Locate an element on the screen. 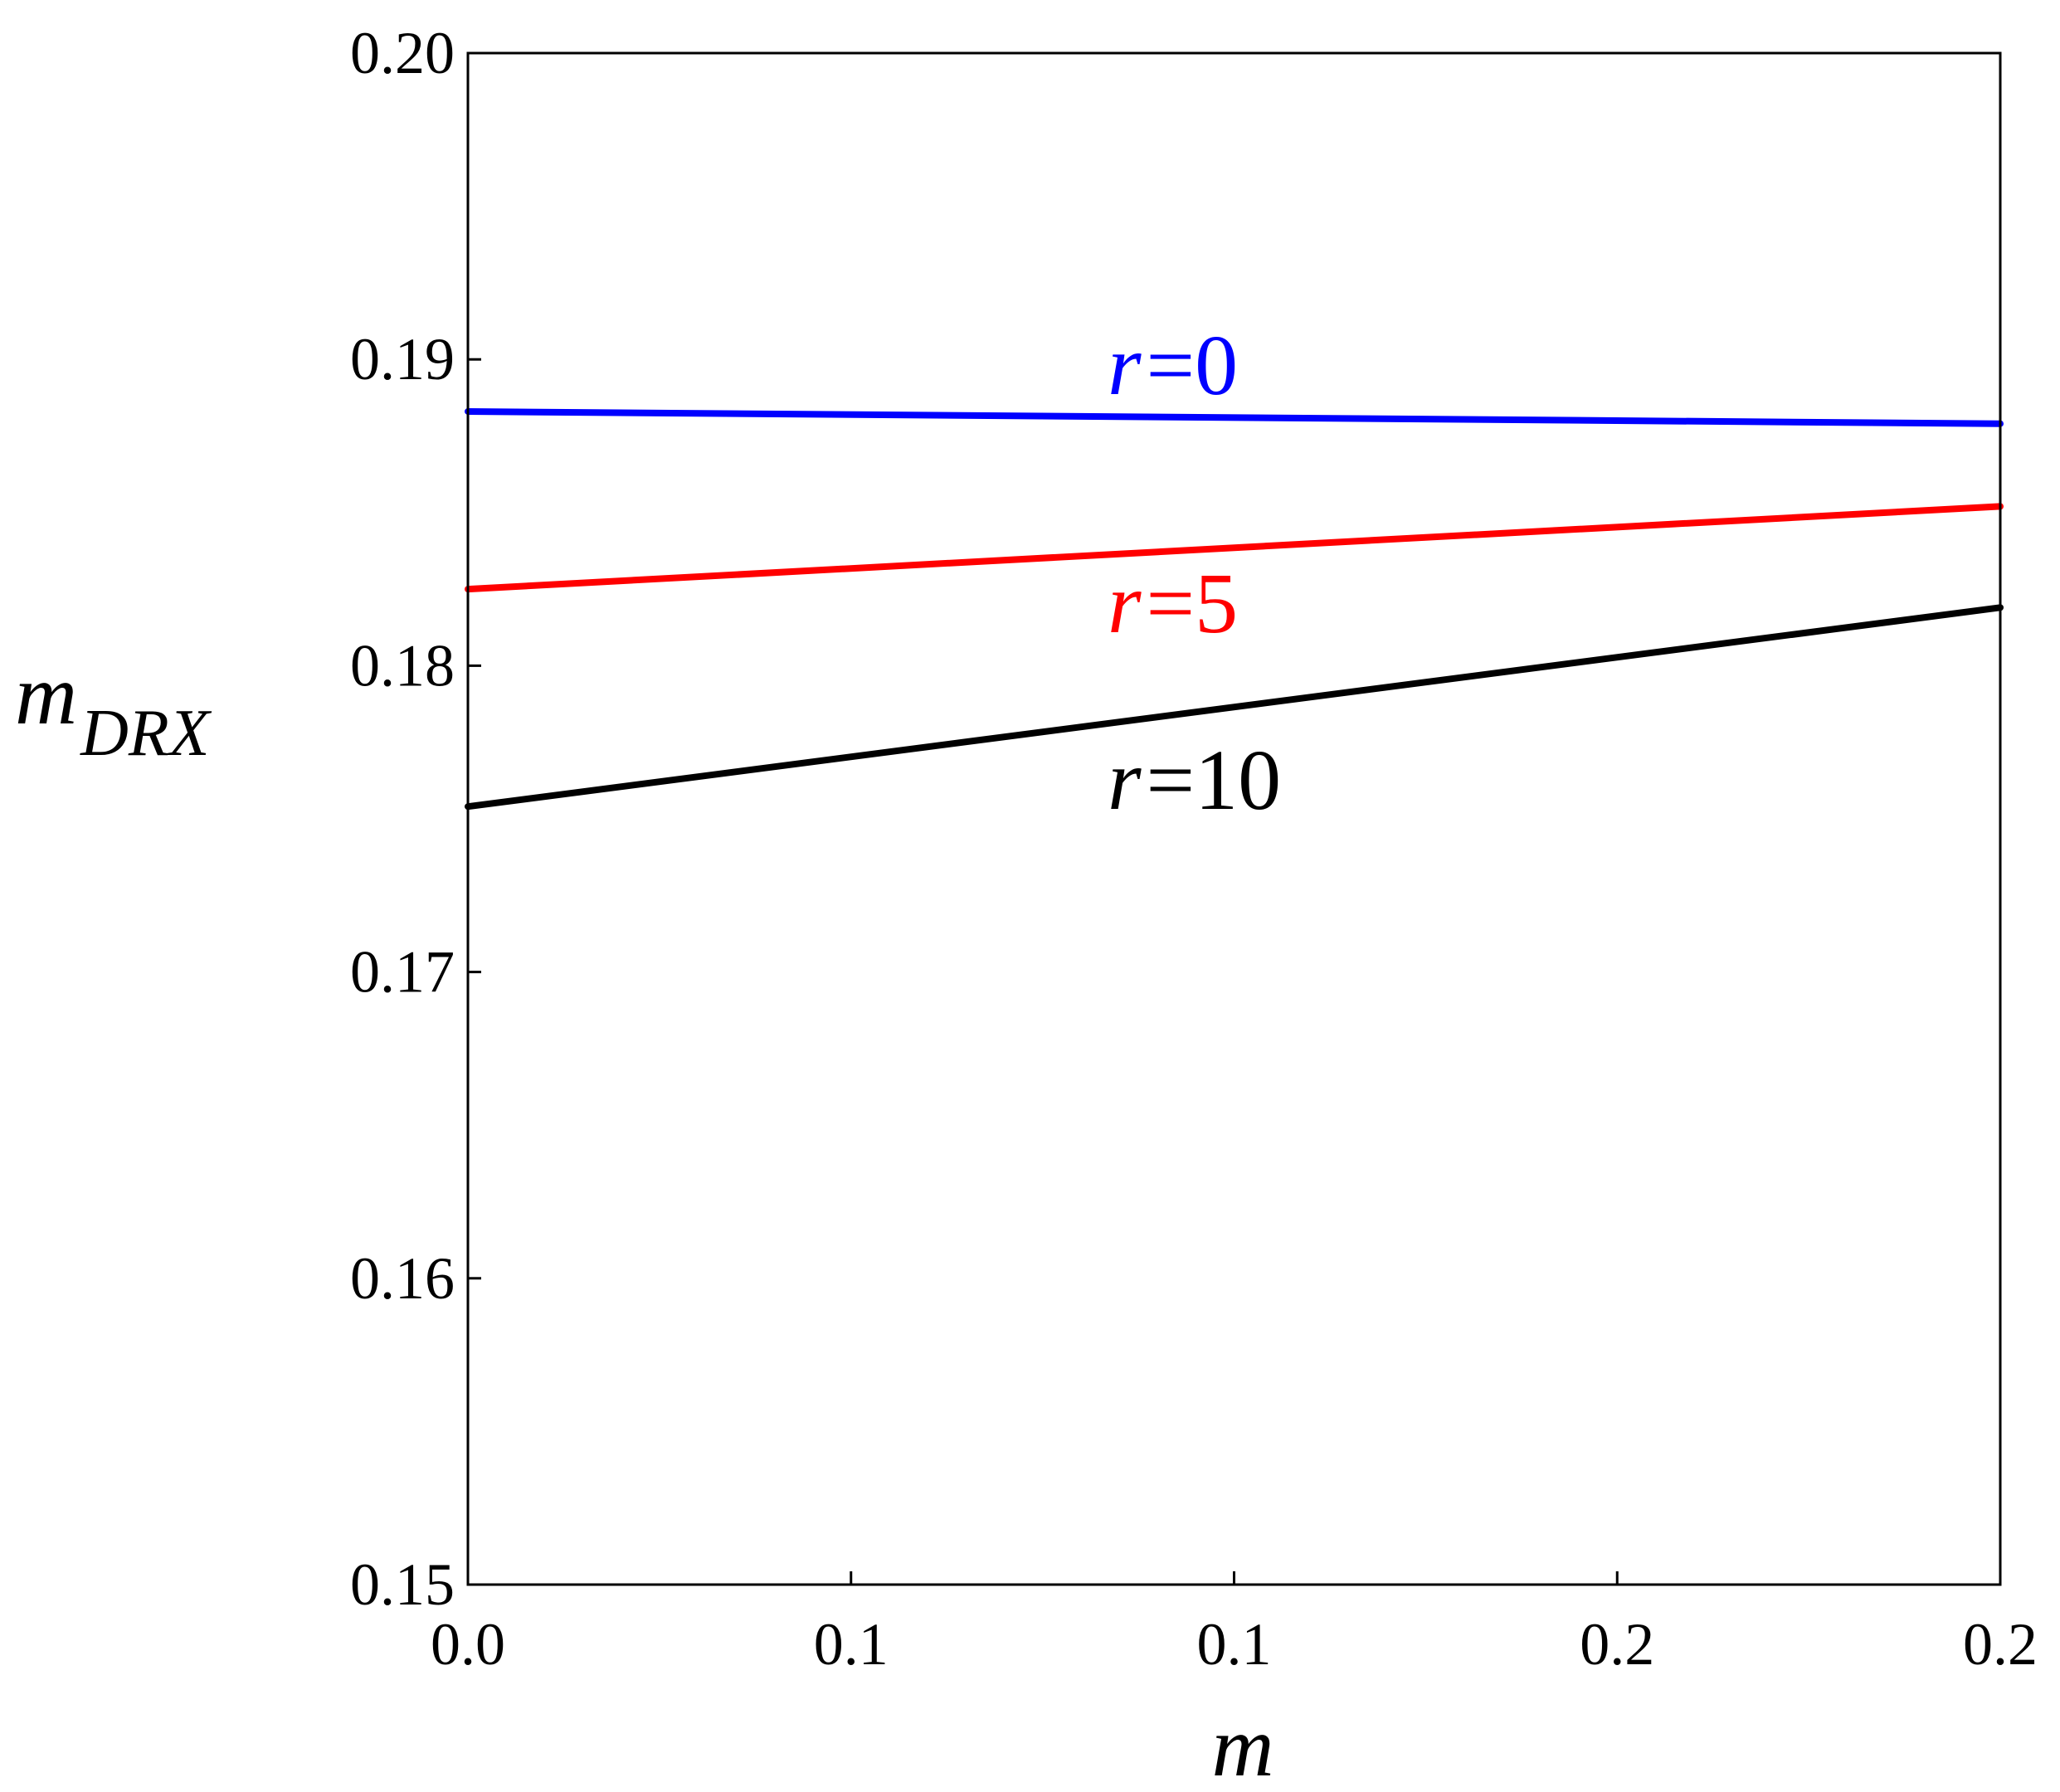 The height and width of the screenshot is (1792, 2060). x-tick-label-4: 0.2 is located at coordinates (2001, 1644).